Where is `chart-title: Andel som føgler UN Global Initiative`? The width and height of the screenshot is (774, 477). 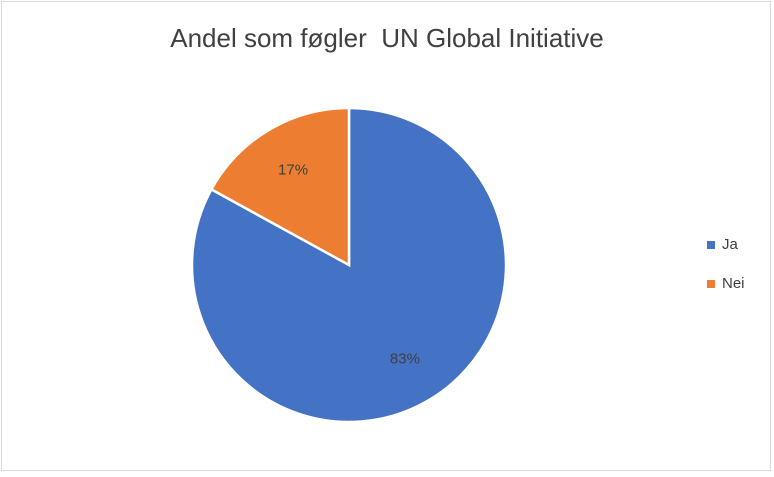 chart-title: Andel som føgler UN Global Initiative is located at coordinates (387, 38).